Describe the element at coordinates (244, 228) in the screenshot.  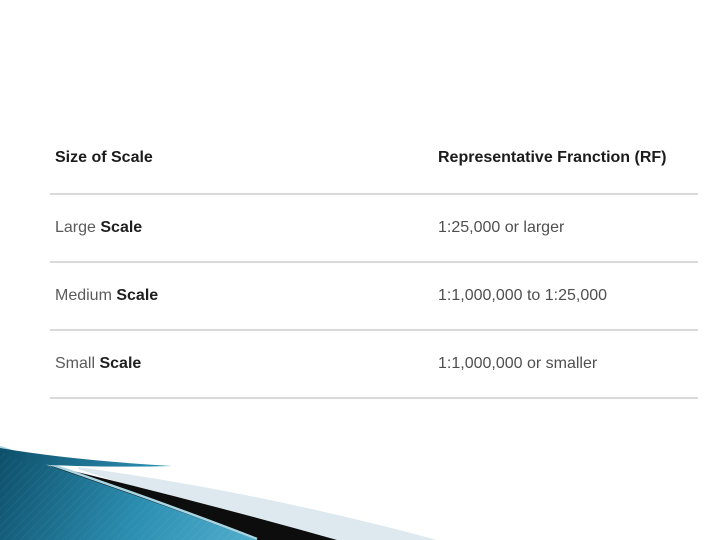
I see `row-label-cell: Large Scale` at that location.